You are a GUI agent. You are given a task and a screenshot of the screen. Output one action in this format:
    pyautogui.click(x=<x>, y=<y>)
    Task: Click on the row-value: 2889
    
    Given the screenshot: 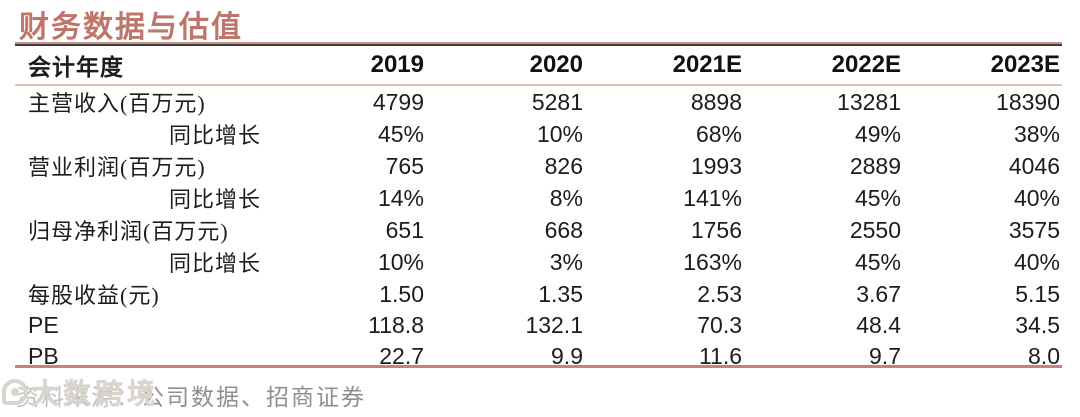 What is the action you would take?
    pyautogui.click(x=875, y=165)
    